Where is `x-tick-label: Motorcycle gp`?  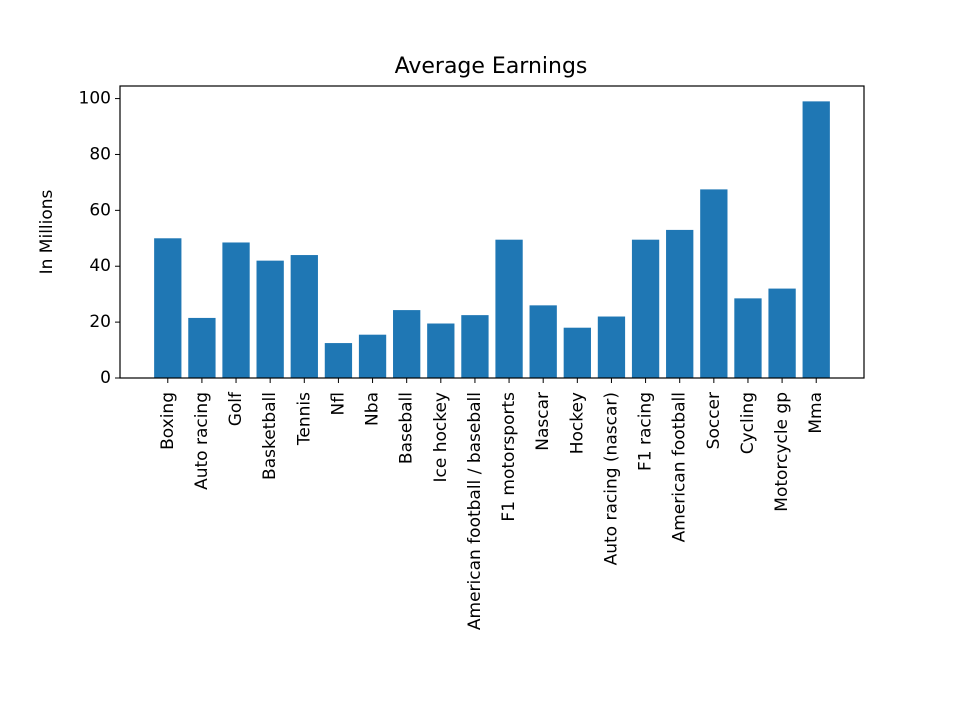
x-tick-label: Motorcycle gp is located at coordinates (782, 452).